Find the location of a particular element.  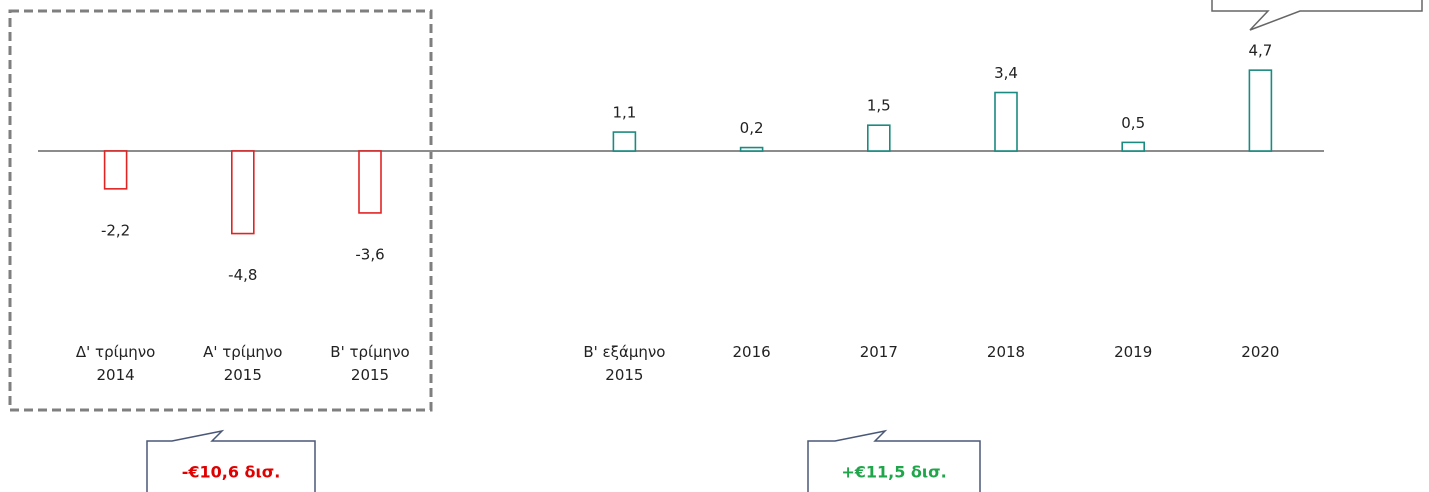

data-label: 0,2 is located at coordinates (752, 128).